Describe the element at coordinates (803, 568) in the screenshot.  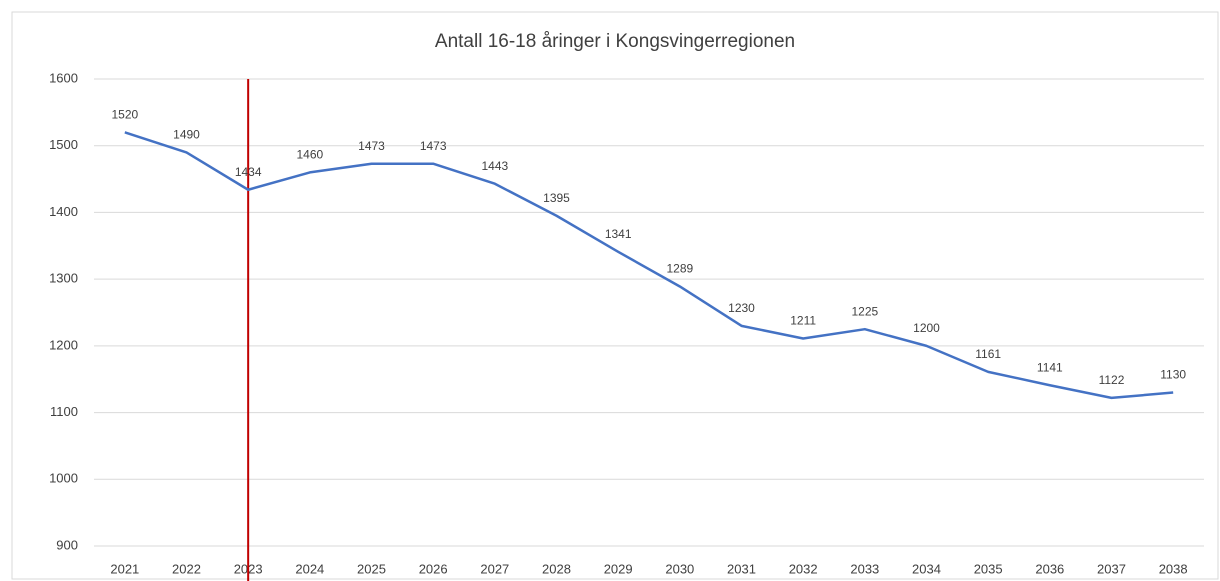
I see `x-tick-label: 2032` at that location.